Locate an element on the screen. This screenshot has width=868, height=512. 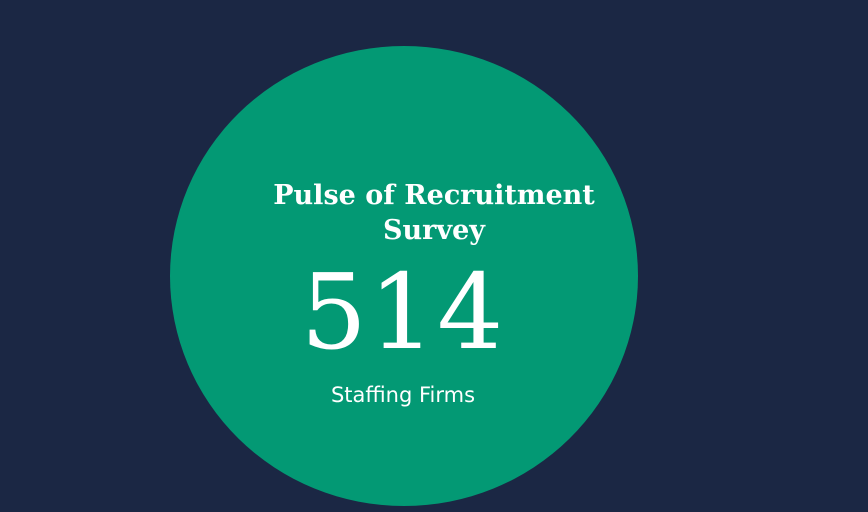
stat-value: 514 is located at coordinates (403, 312).